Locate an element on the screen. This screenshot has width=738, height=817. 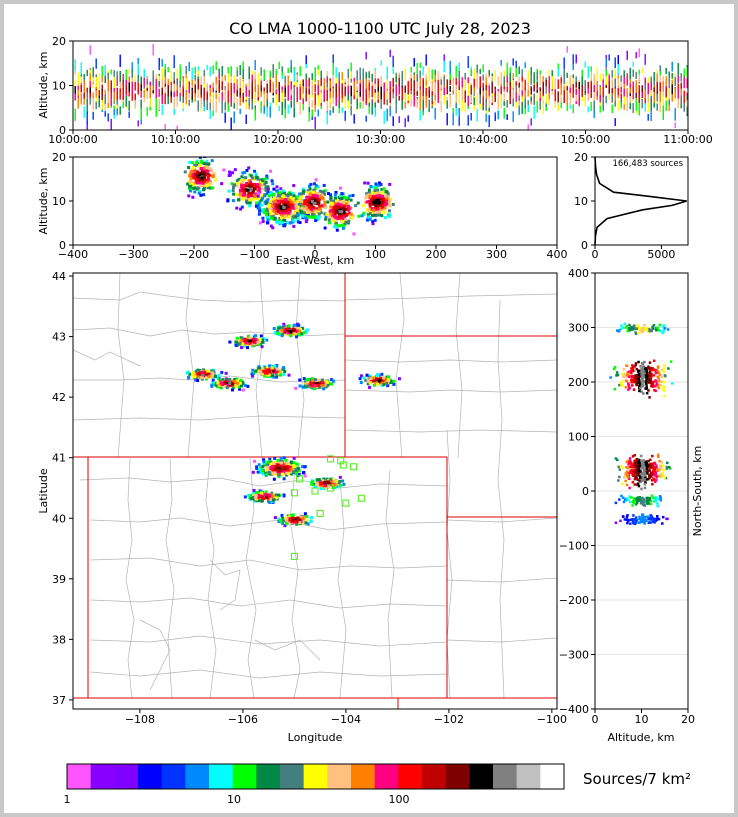
lma-station-marker is located at coordinates (294, 493).